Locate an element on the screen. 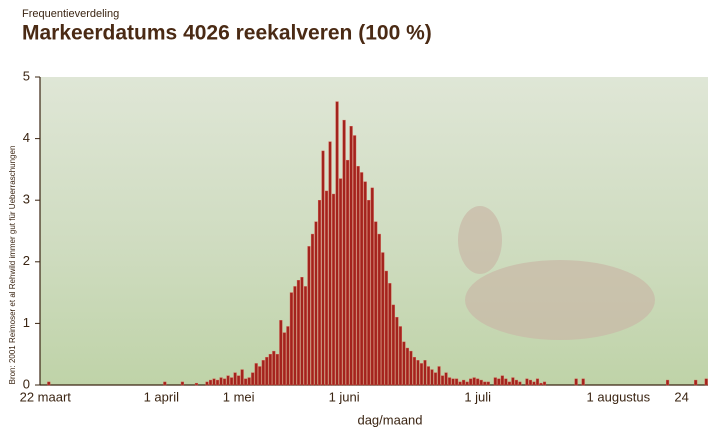 The width and height of the screenshot is (720, 437). y-tick-label: 3 is located at coordinates (26, 199).